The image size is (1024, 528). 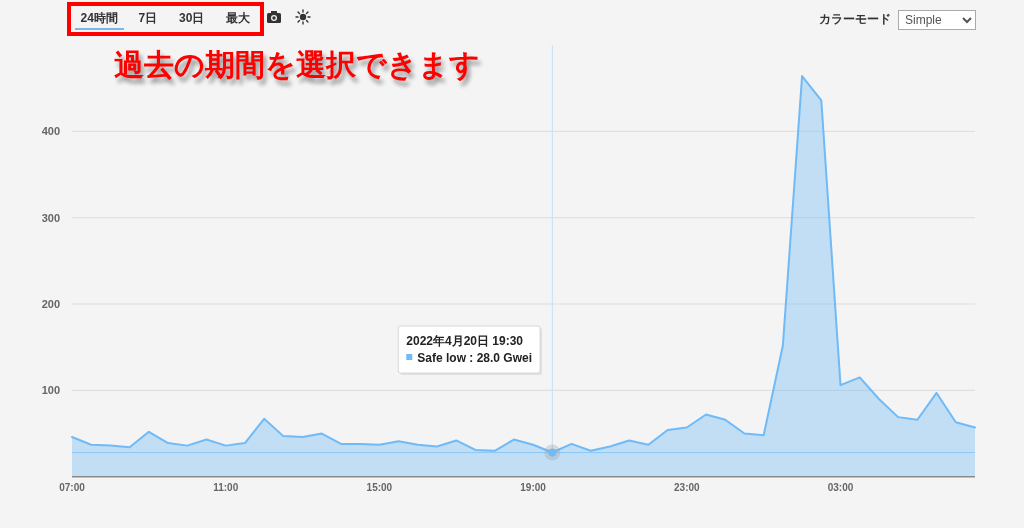 I want to click on y-tick-label: 300, so click(x=50, y=217).